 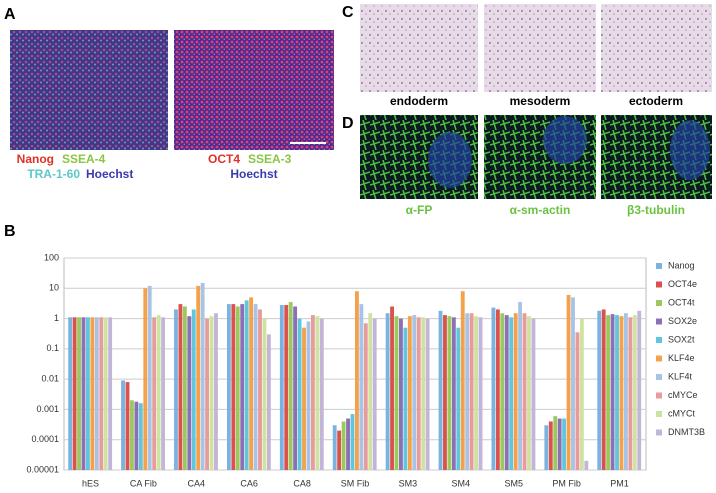 What do you see at coordinates (50, 379) in the screenshot?
I see `y-tick-label: 0.01` at bounding box center [50, 379].